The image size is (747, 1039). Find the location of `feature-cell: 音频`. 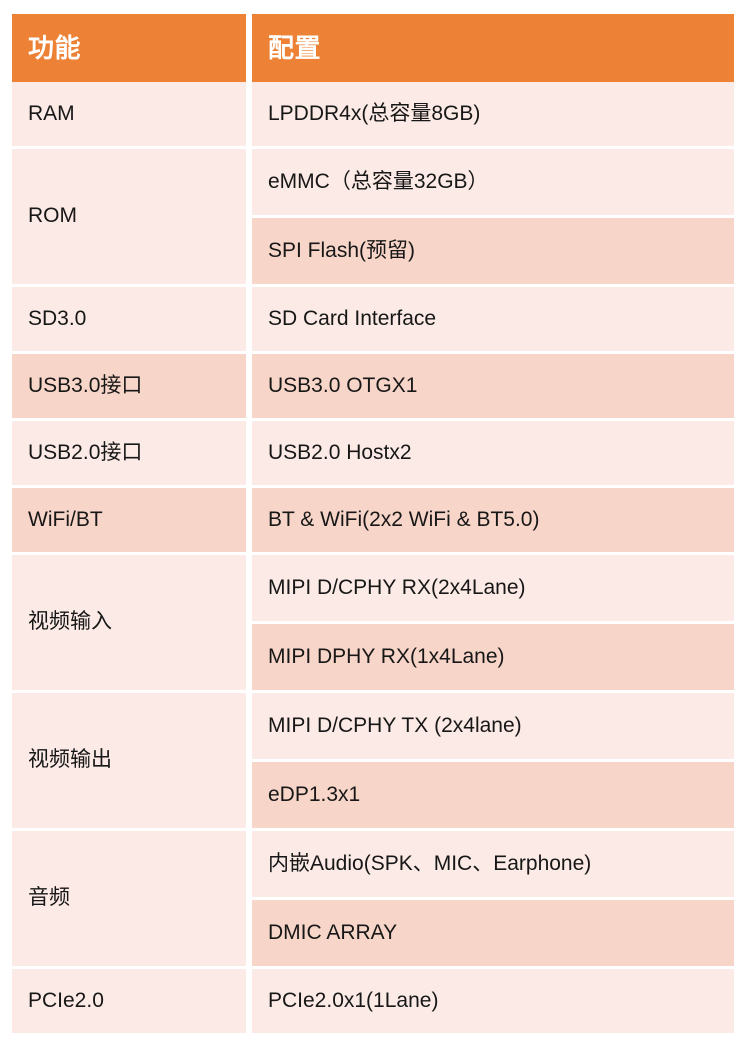

feature-cell: 音频 is located at coordinates (132, 900).